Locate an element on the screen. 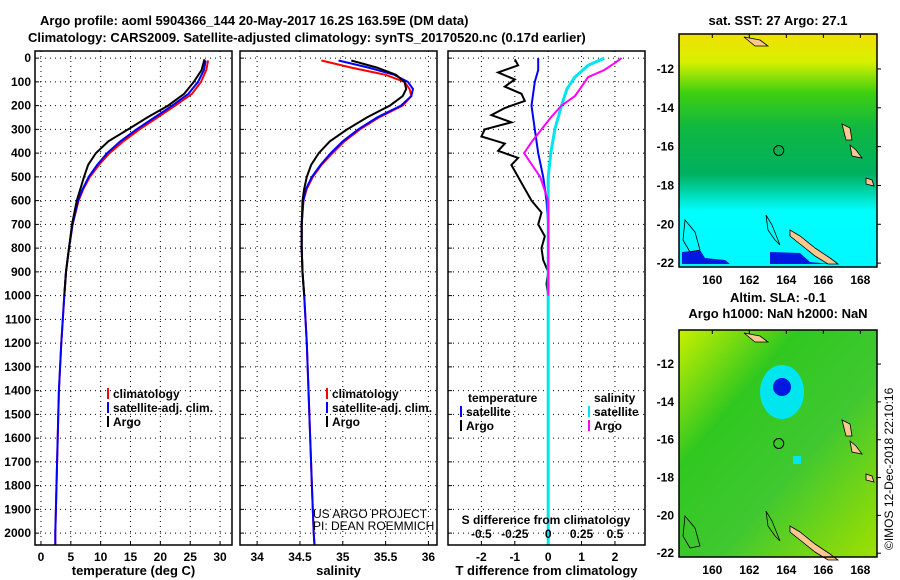 The width and height of the screenshot is (900, 580). x-tick-label: 25 is located at coordinates (191, 557).